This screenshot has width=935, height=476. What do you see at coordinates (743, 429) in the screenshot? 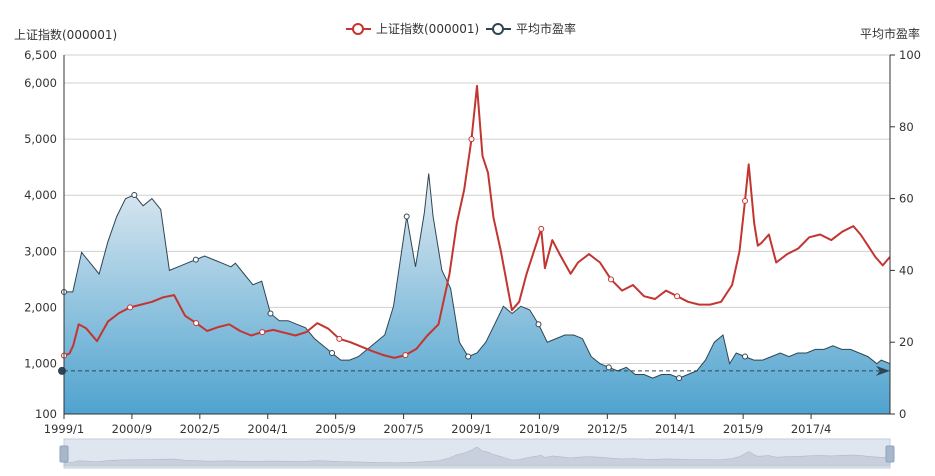
I see `x-tick-label: 2015/9` at bounding box center [743, 429].